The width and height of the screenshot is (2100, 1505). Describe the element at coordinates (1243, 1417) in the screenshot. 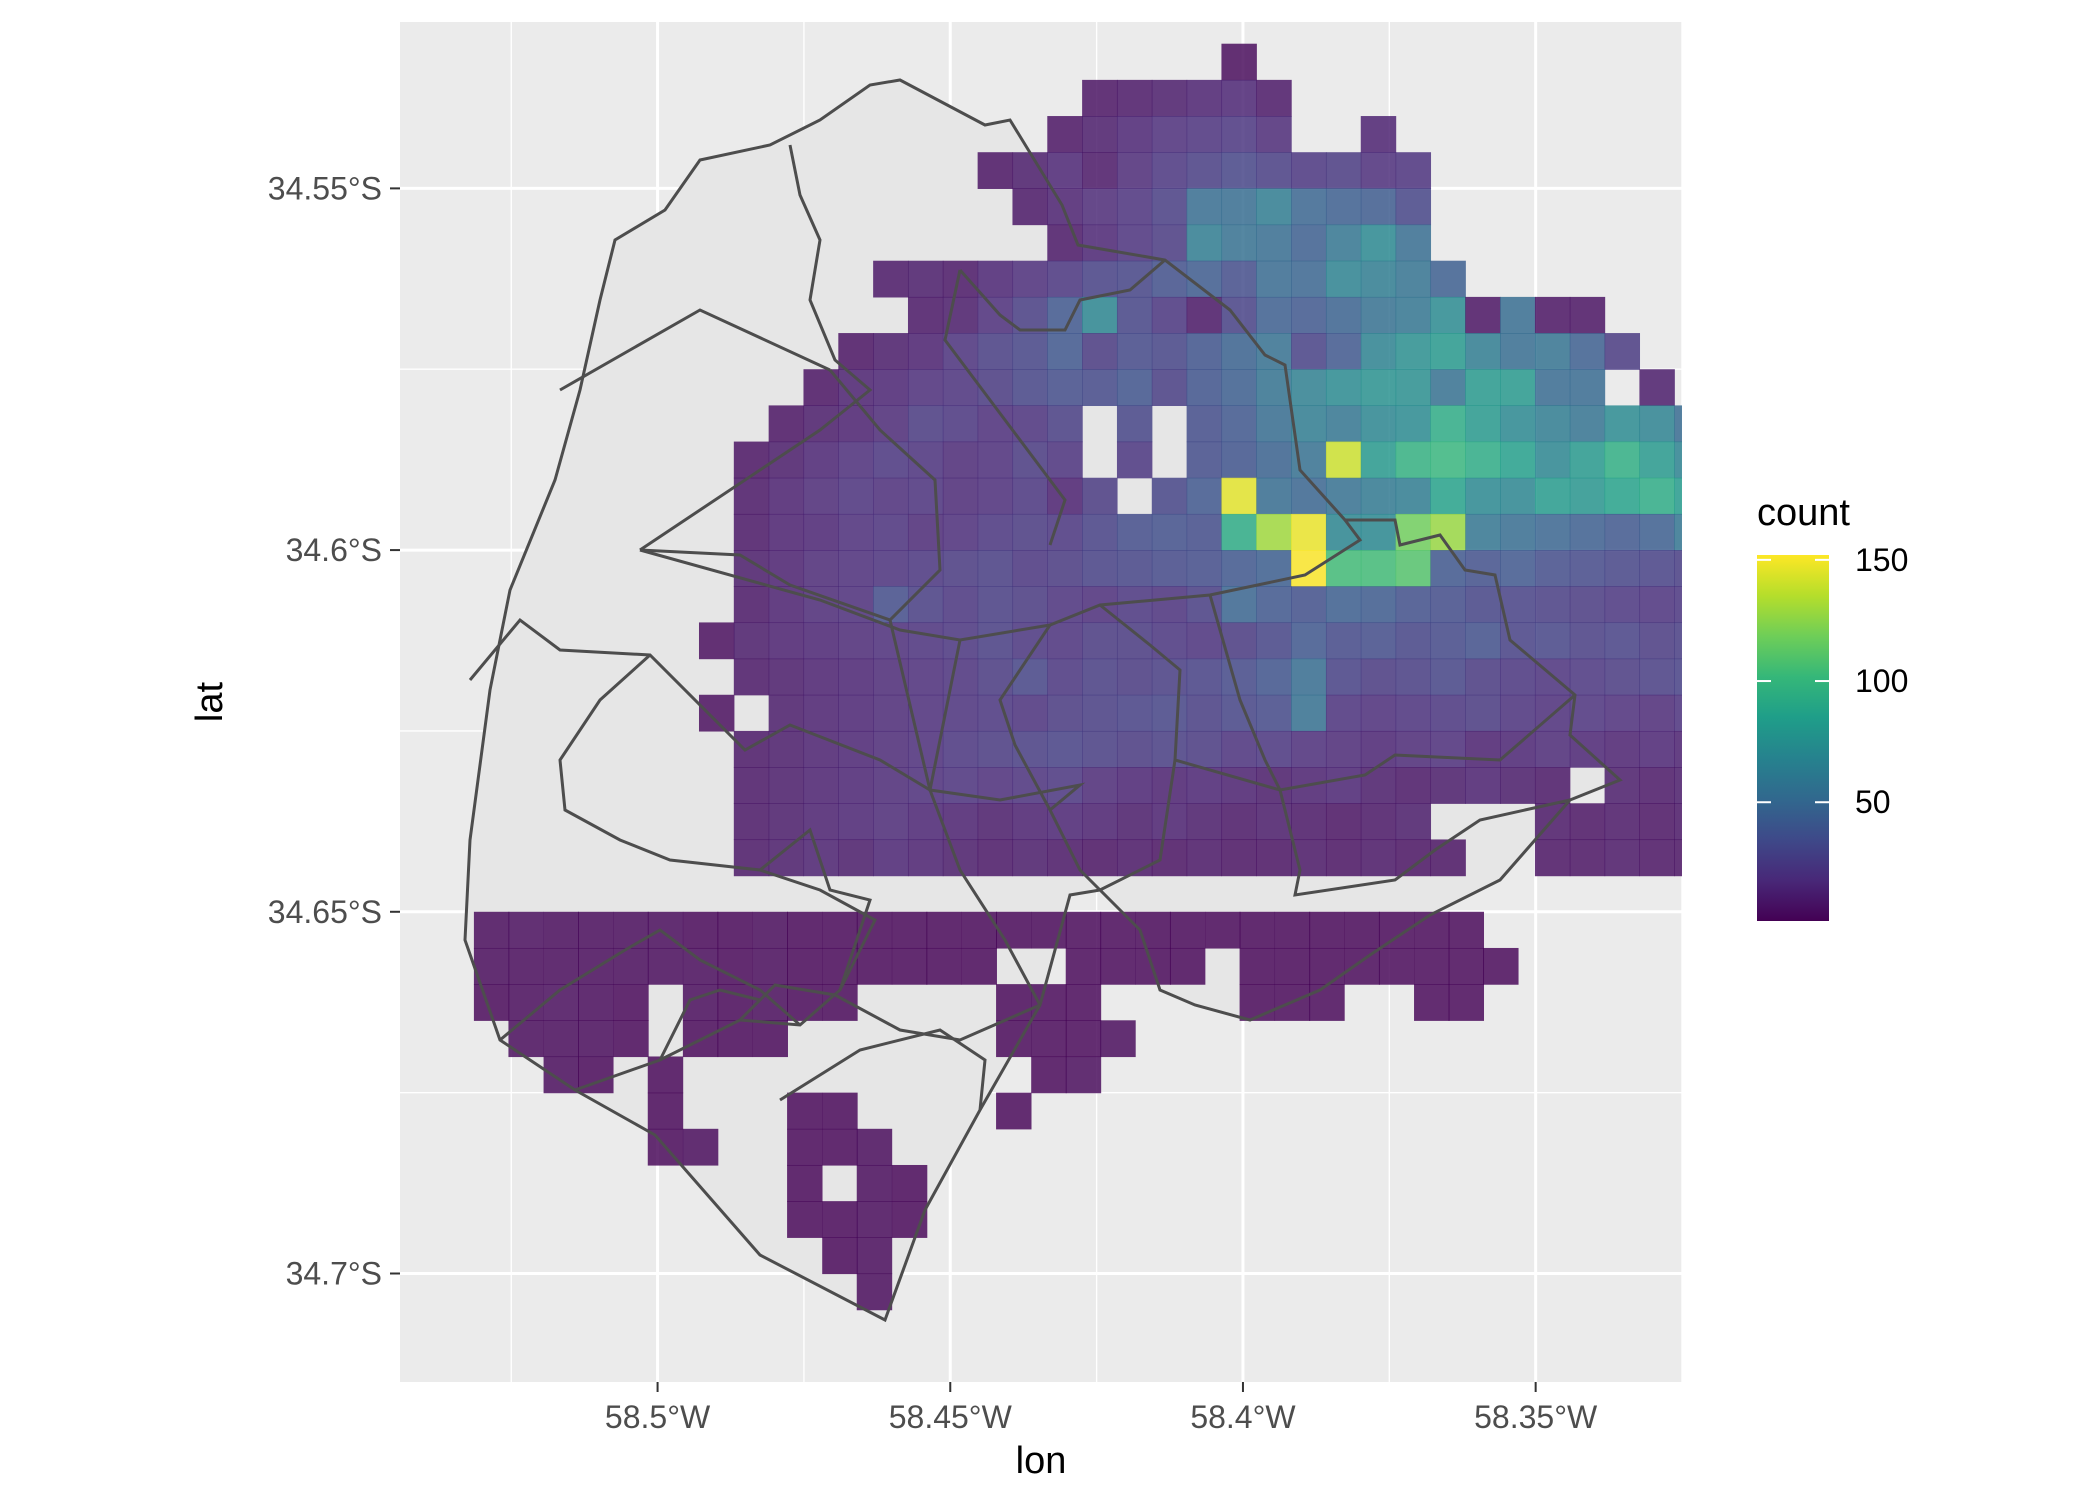

I see `x-tick-label: 58.4°W` at that location.